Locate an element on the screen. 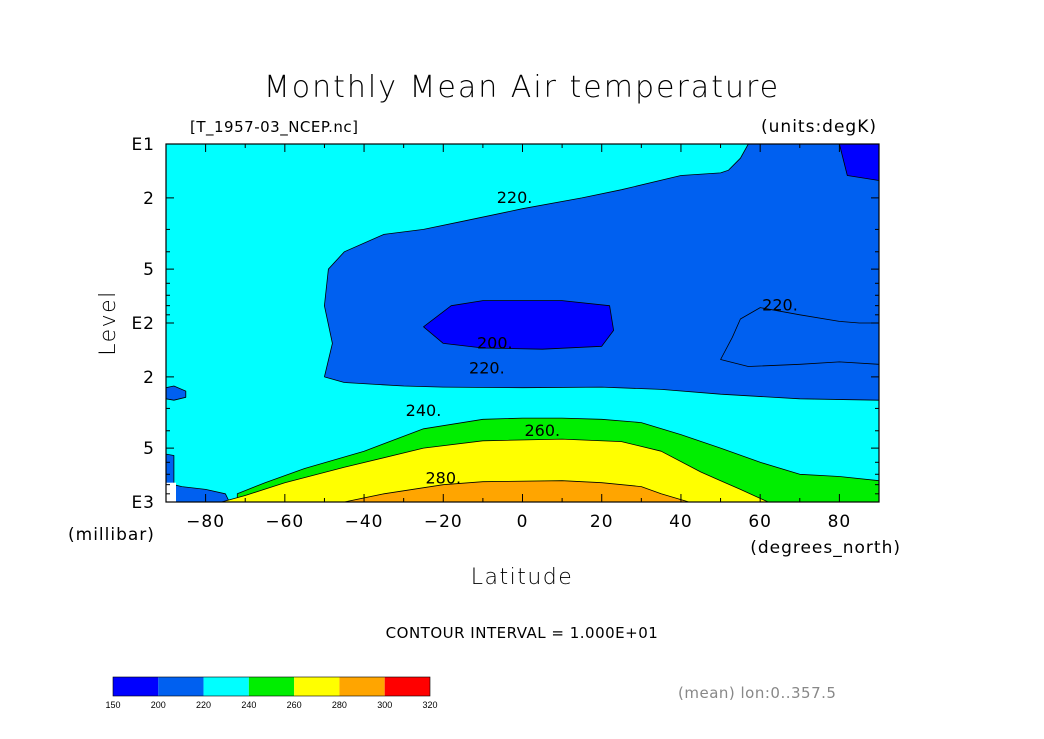 Image resolution: width=1044 pixels, height=739 pixels. colorbar: 150 200 220 240 260 280 300 320 is located at coordinates (271, 693).